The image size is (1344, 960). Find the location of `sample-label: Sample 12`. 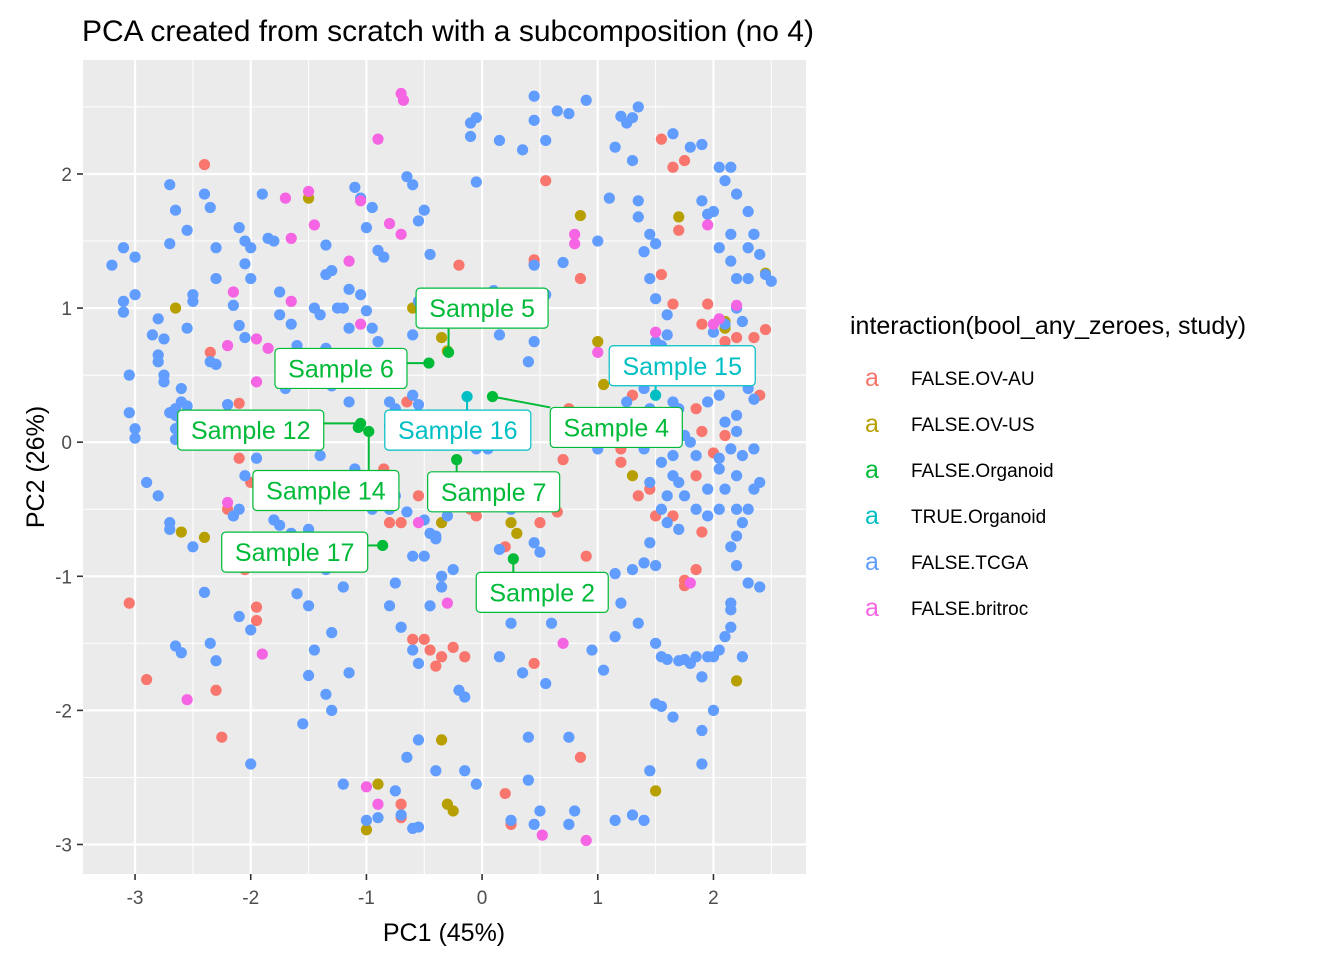

sample-label: Sample 12 is located at coordinates (269, 430).